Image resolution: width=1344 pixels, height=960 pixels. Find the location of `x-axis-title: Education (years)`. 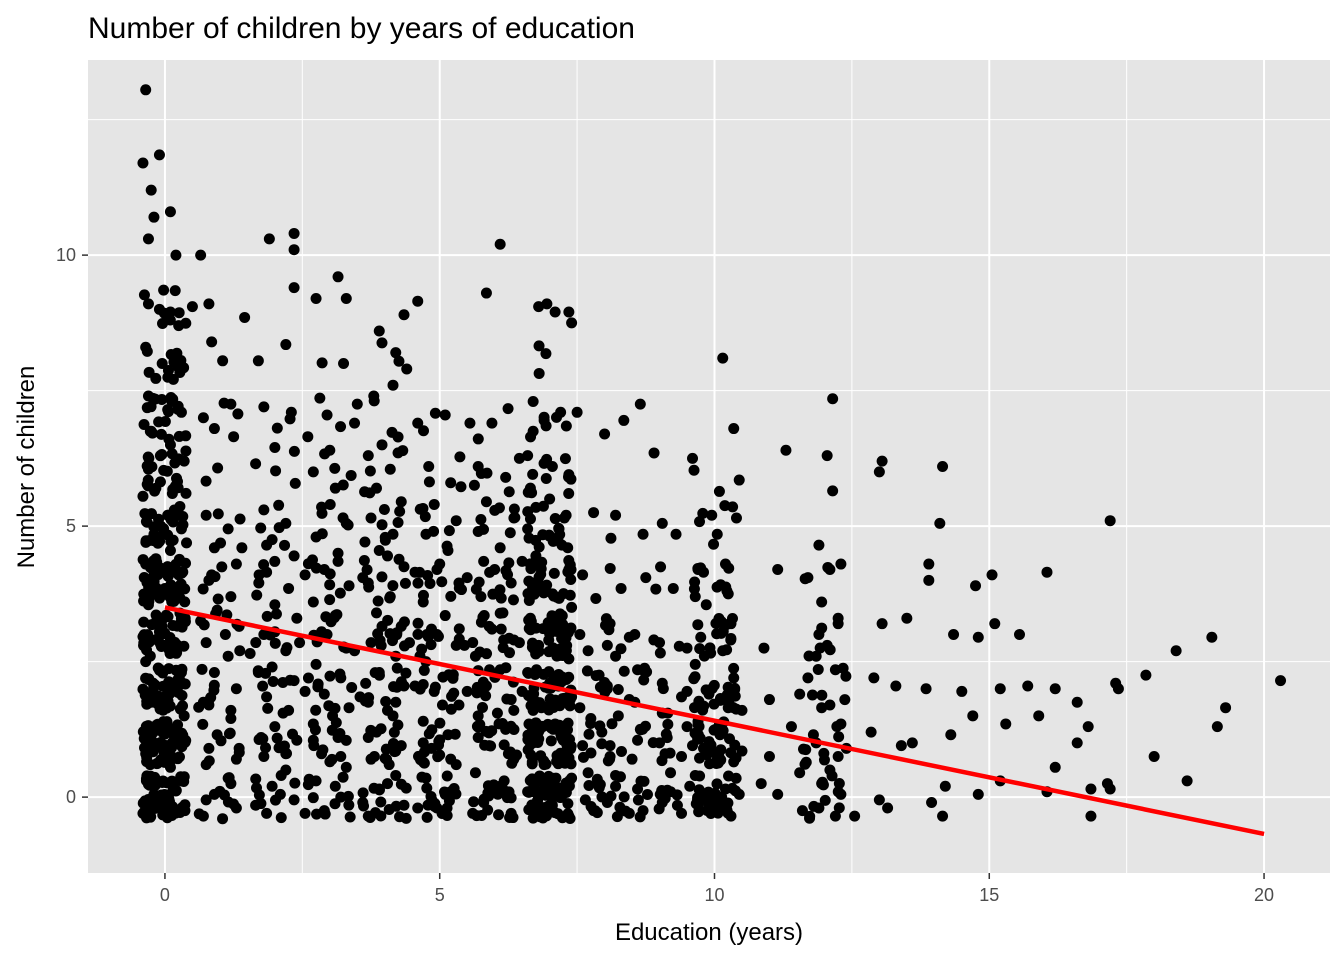

x-axis-title: Education (years) is located at coordinates (709, 932).